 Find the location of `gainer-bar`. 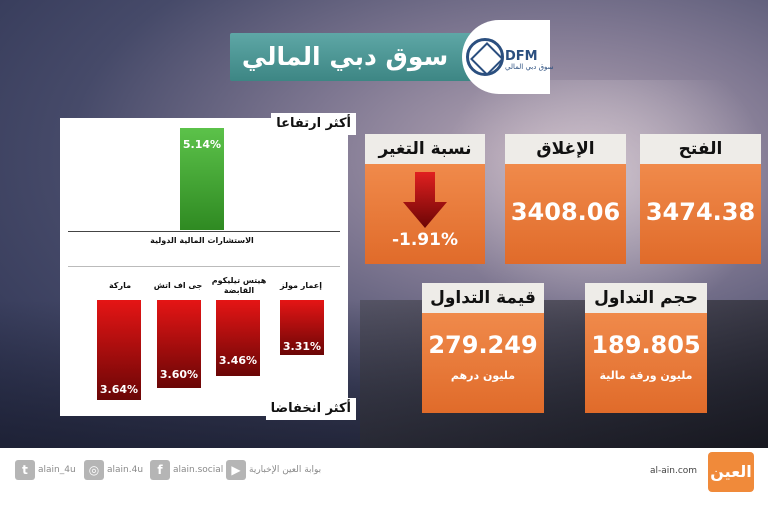

gainer-bar is located at coordinates (202, 179).